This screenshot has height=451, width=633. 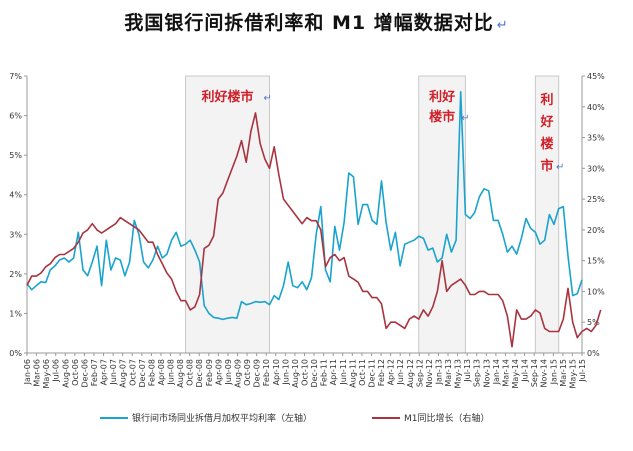 What do you see at coordinates (171, 372) in the screenshot?
I see `x-tick-label: Jun-08` at bounding box center [171, 372].